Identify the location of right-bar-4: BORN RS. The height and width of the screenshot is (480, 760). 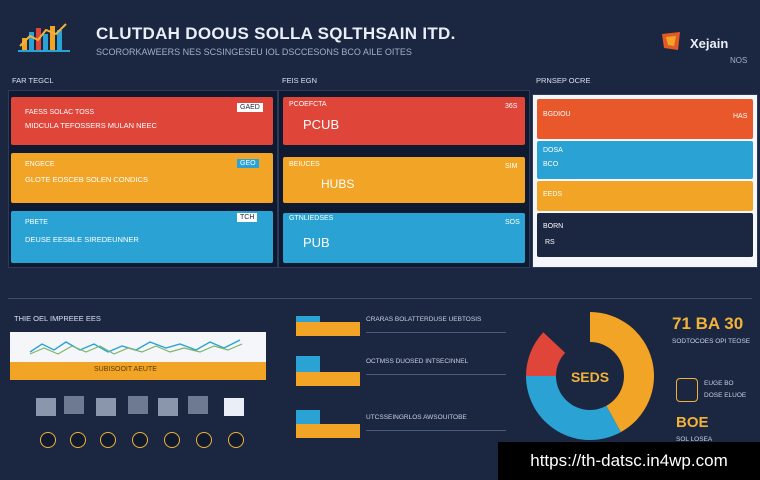
(645, 235).